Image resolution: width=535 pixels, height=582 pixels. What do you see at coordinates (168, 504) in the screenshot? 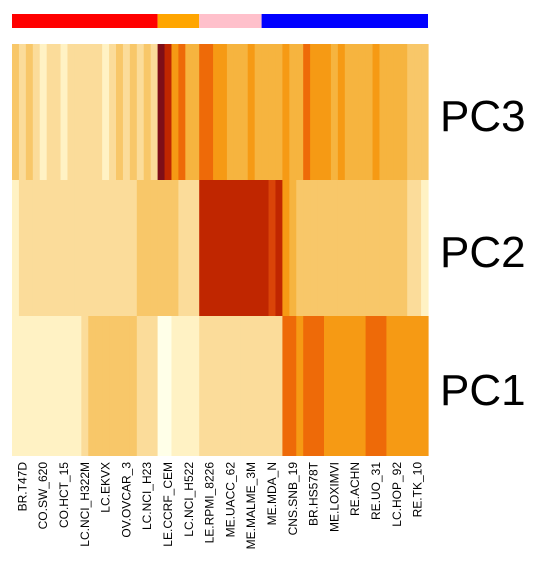
I see `column-label-8: LE.CCRF_CEM` at bounding box center [168, 504].